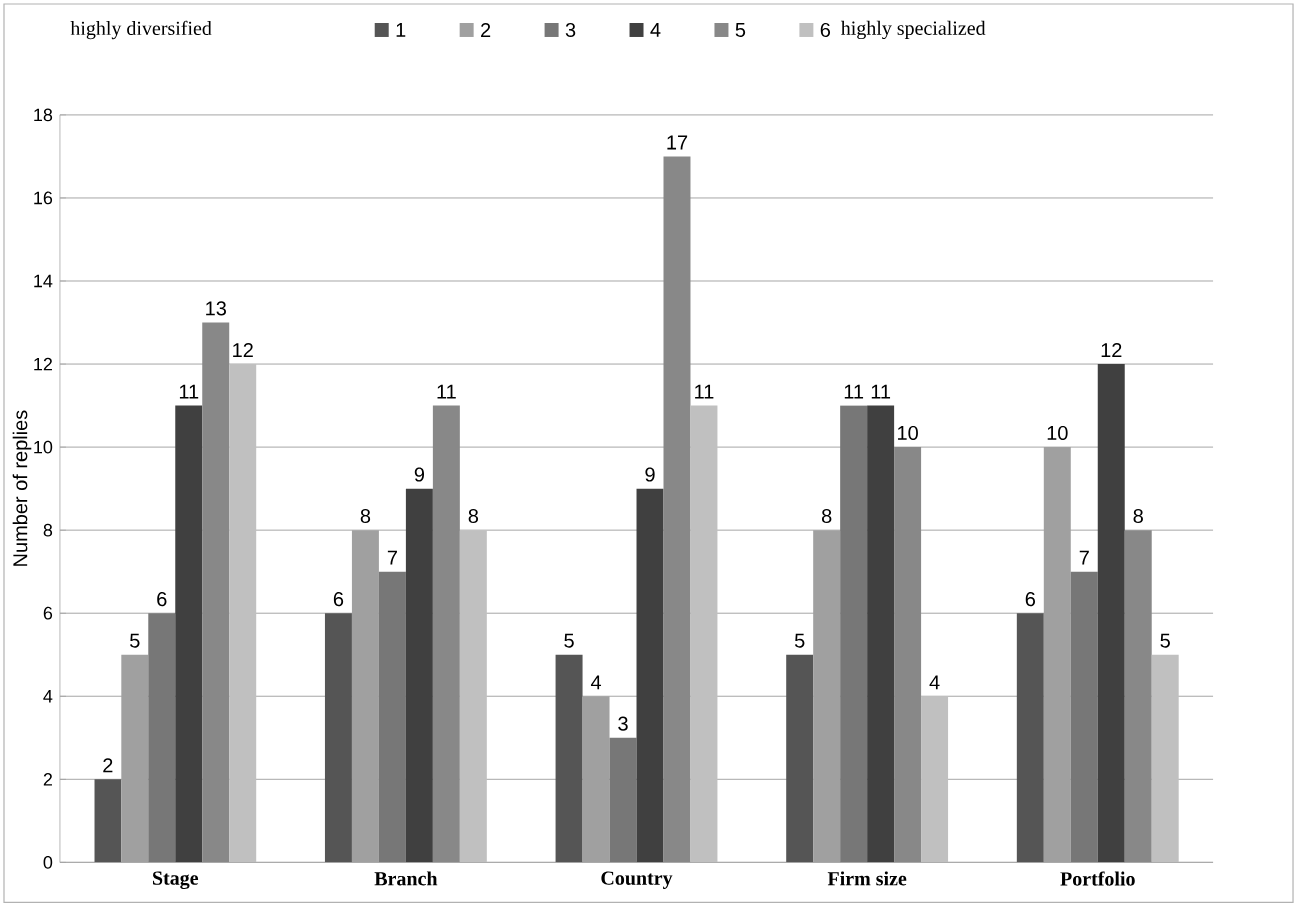 This screenshot has height=906, width=1299. What do you see at coordinates (47, 779) in the screenshot?
I see `y-tick-label: 2` at bounding box center [47, 779].